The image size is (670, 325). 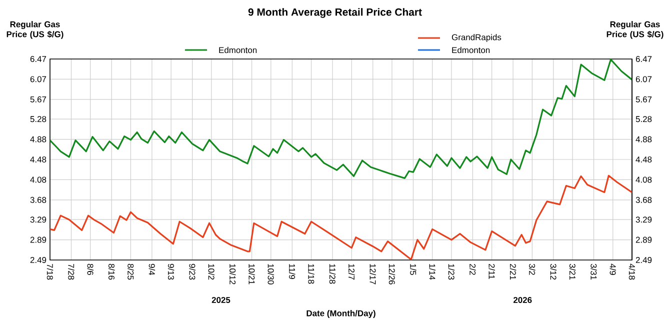 I want to click on x-tick-label: 11/9, so click(x=292, y=271).